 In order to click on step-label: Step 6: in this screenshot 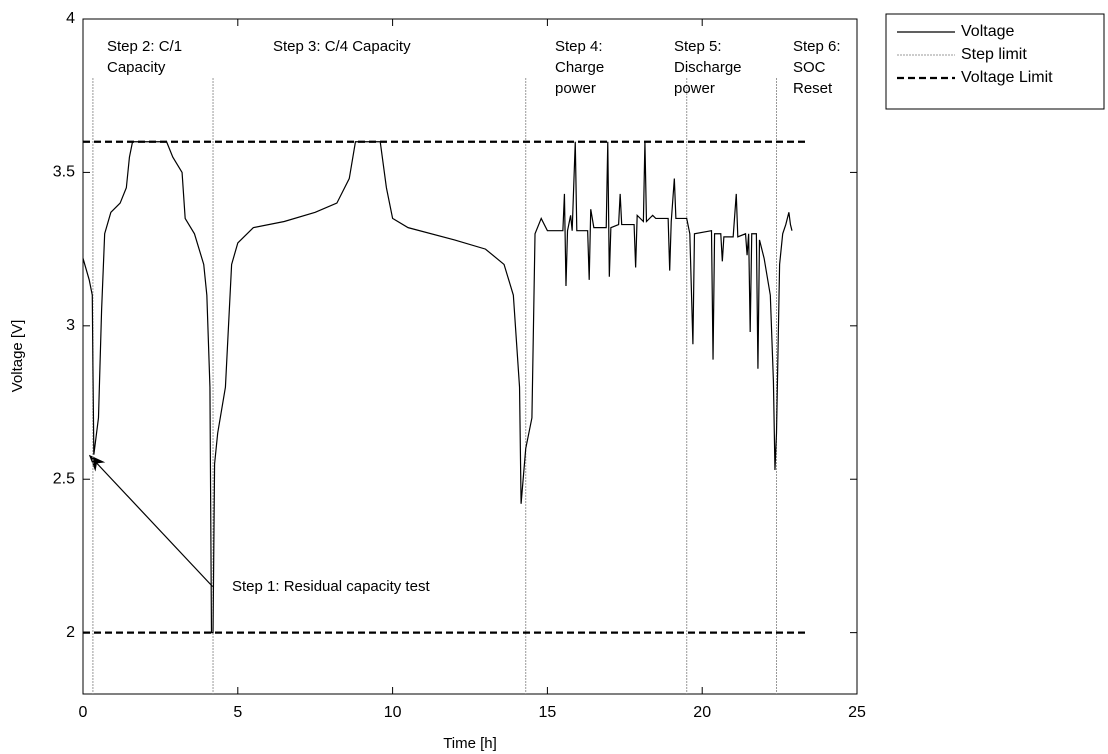, I will do `click(817, 46)`.